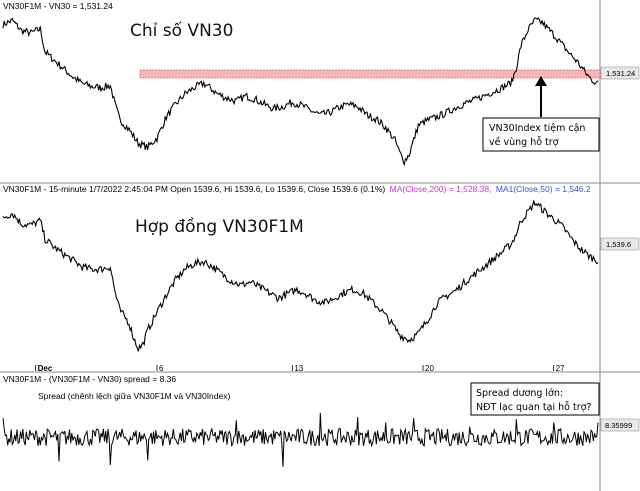 The width and height of the screenshot is (640, 491). I want to click on svg-text: 1,531.24, so click(620, 73).